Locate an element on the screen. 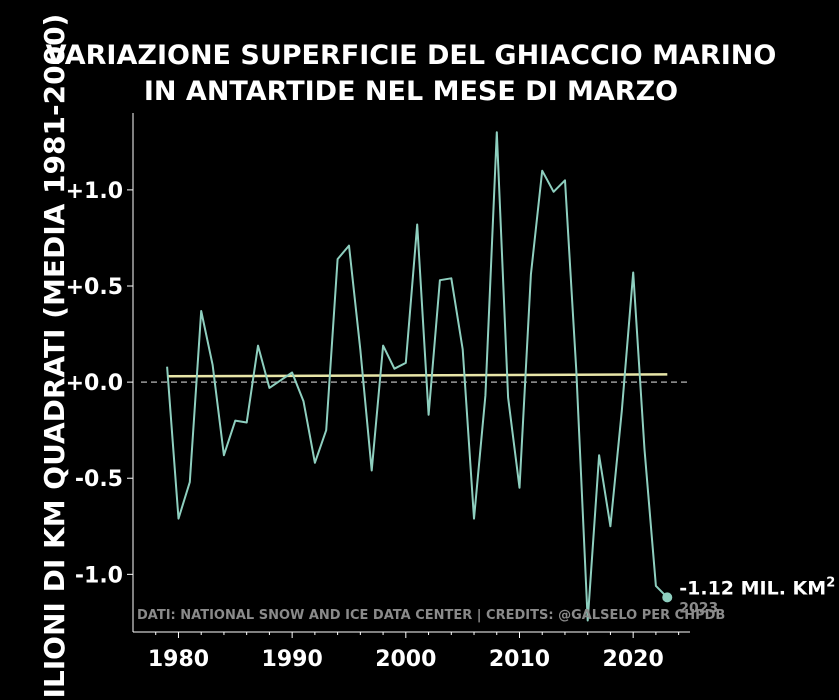 The image size is (839, 700). y-tick-label: -1.0 is located at coordinates (99, 575).